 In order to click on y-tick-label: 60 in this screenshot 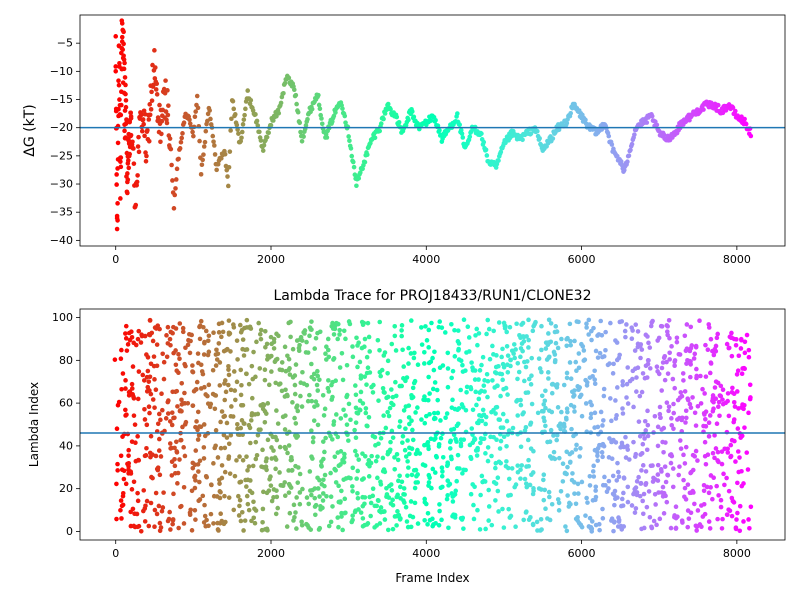, I will do `click(66, 403)`.